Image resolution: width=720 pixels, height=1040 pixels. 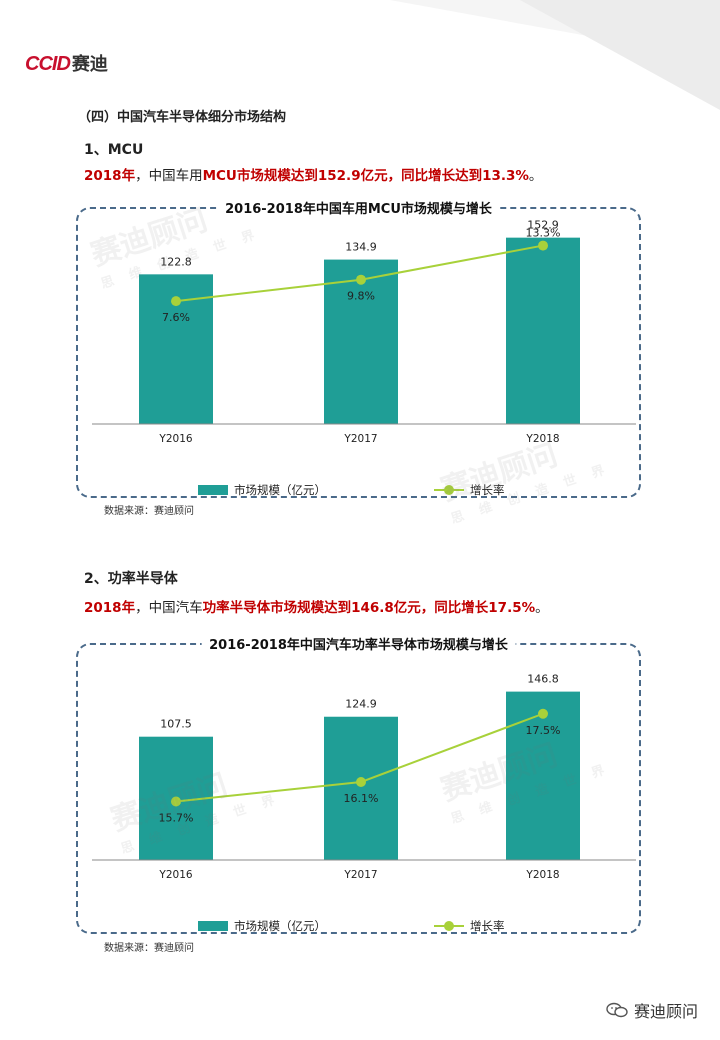 I want to click on logo-cn-text: 赛迪, so click(x=89, y=64).